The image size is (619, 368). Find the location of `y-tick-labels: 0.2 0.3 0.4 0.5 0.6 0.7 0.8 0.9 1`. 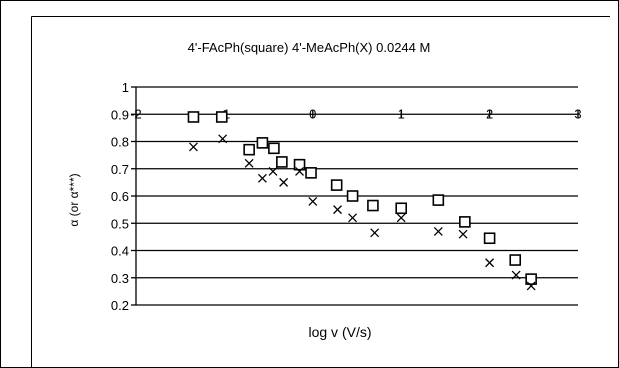

y-tick-labels: 0.2 0.3 0.4 0.5 0.6 0.7 0.8 0.9 1 is located at coordinates (120, 196).